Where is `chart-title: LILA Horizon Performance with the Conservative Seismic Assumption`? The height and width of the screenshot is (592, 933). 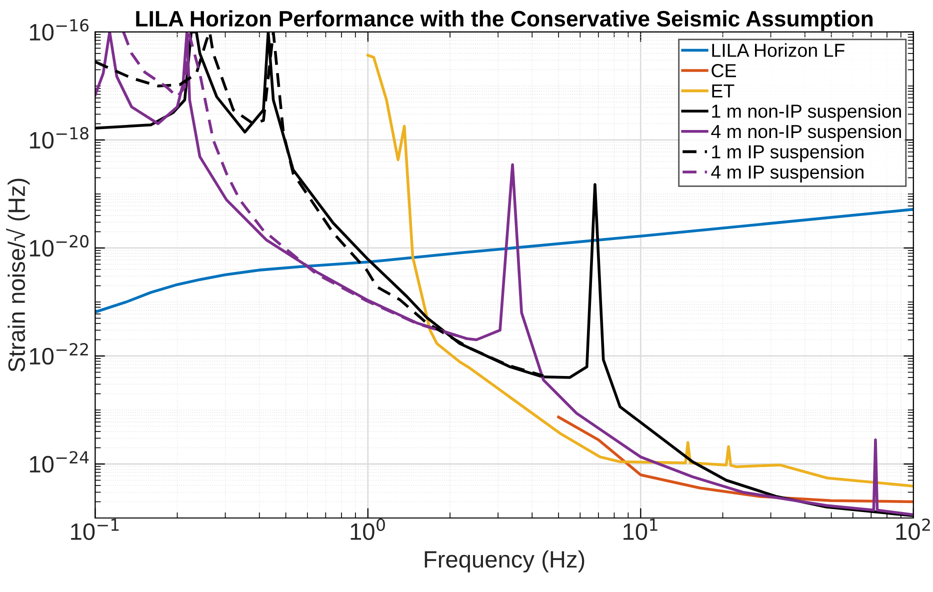
chart-title: LILA Horizon Performance with the Conservative Seismic Assumption is located at coordinates (504, 21).